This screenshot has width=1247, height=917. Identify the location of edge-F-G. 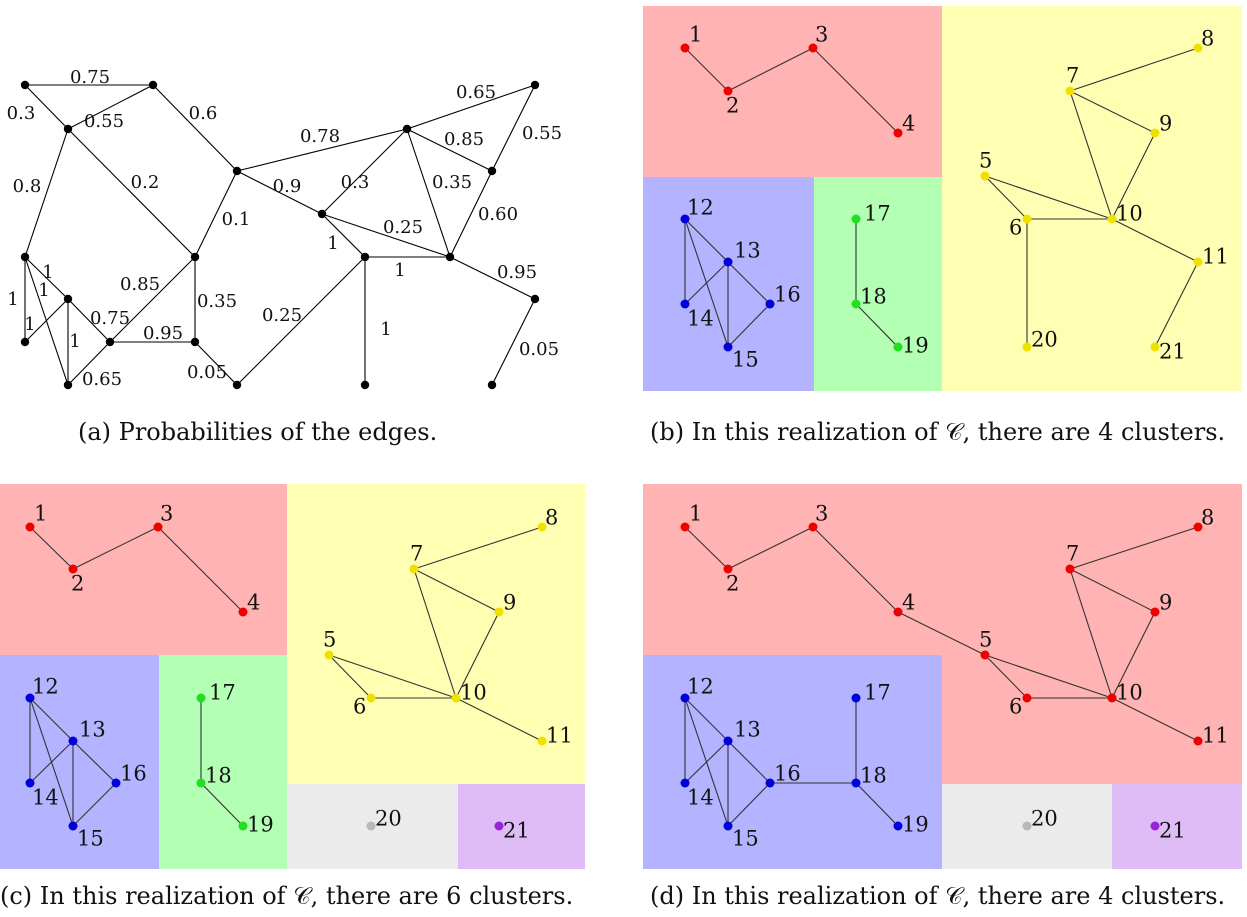
(513, 128).